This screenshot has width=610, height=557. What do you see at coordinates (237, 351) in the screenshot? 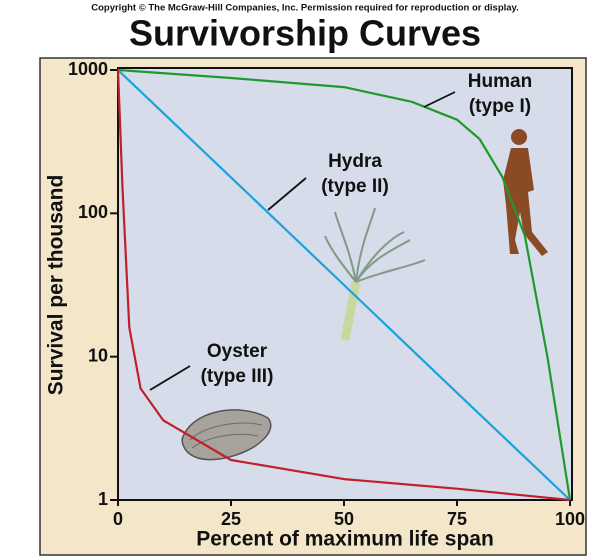
I see `annotation: Oyster` at bounding box center [237, 351].